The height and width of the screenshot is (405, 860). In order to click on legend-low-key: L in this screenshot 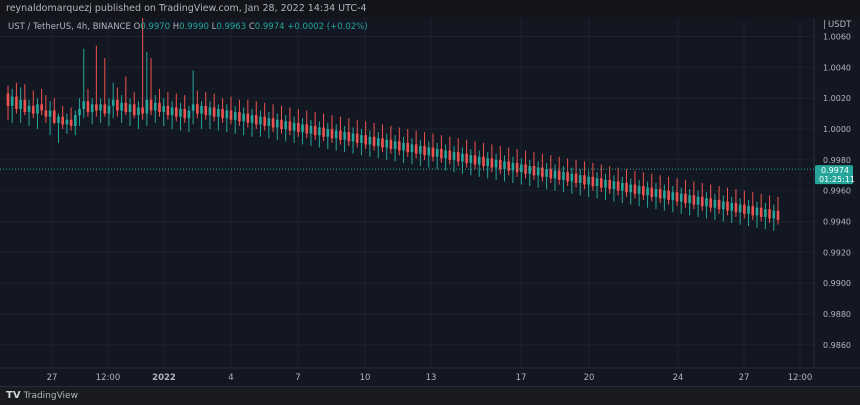, I will do `click(214, 27)`.